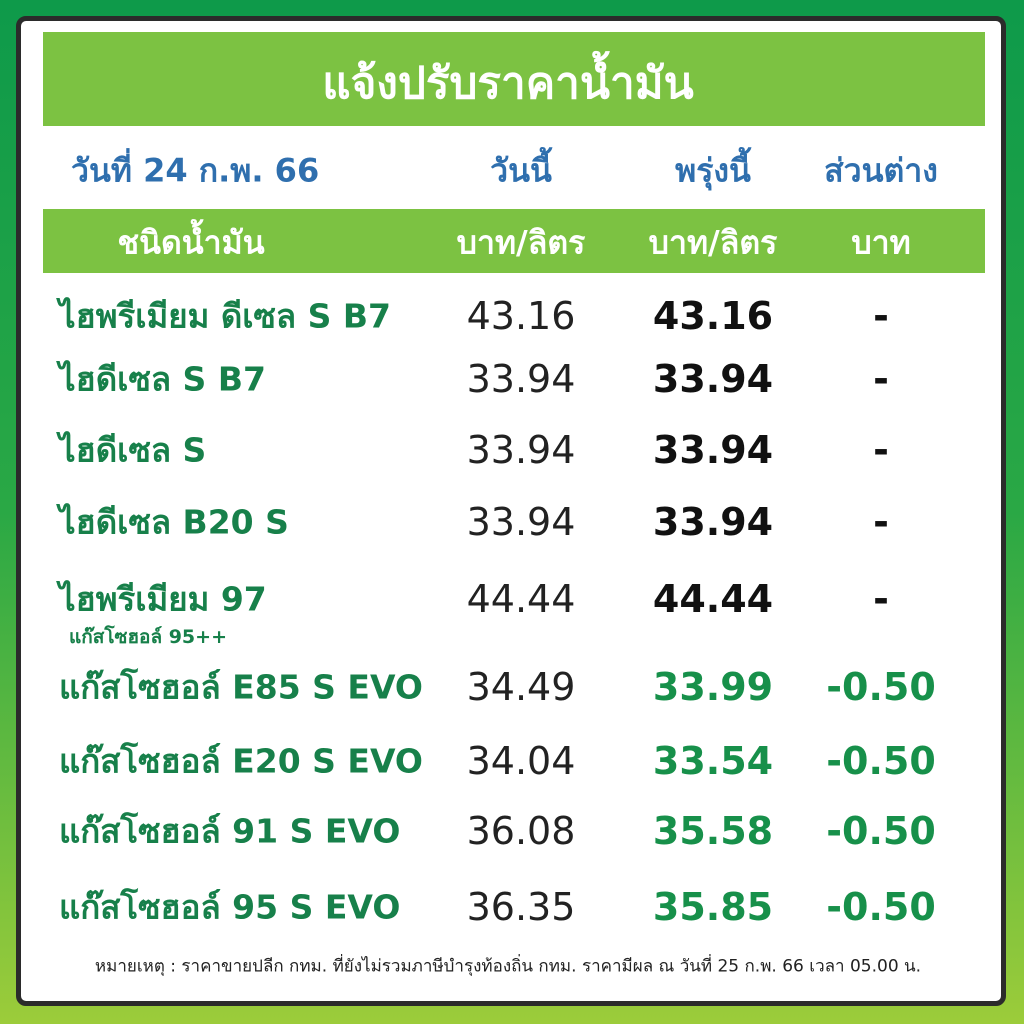 The width and height of the screenshot is (1024, 1024). I want to click on column-header: พรุ่งนี้, so click(713, 170).